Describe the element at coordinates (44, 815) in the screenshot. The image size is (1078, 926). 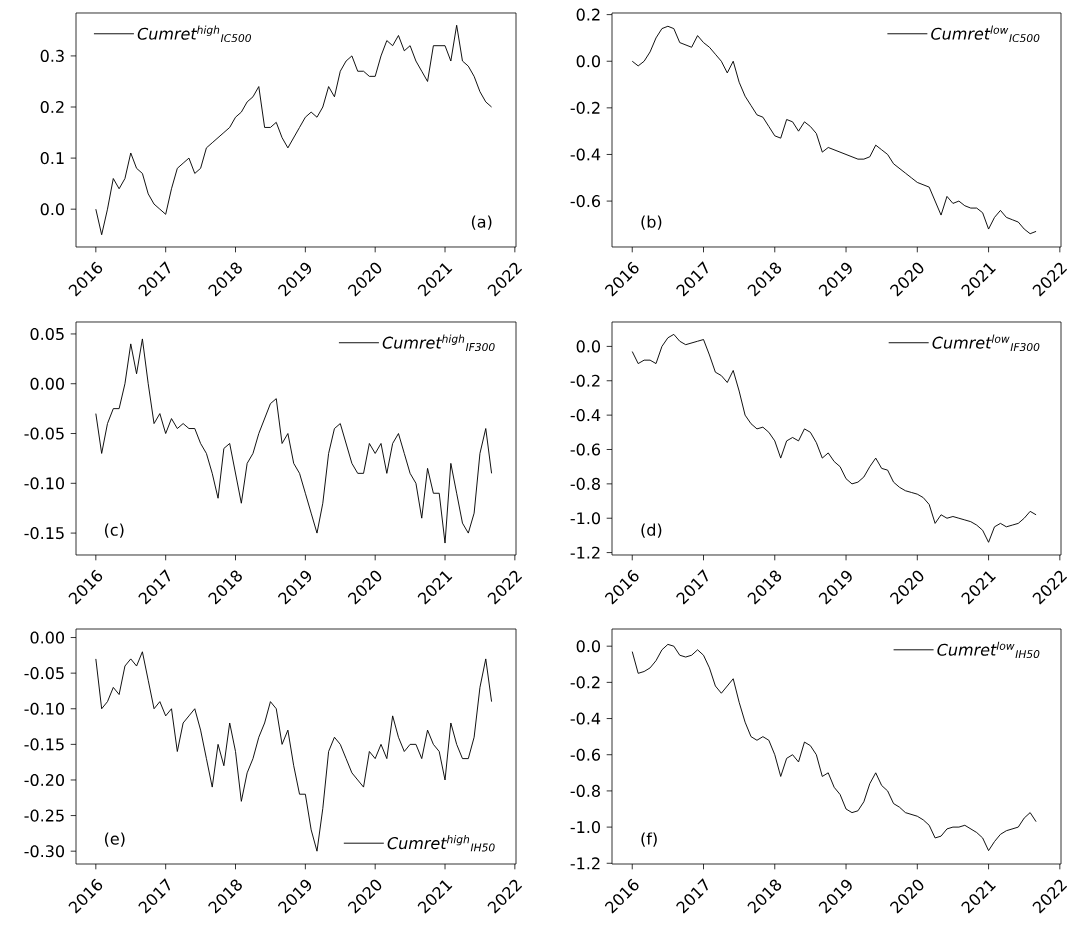
I see `y-tick-label: -0.25` at that location.